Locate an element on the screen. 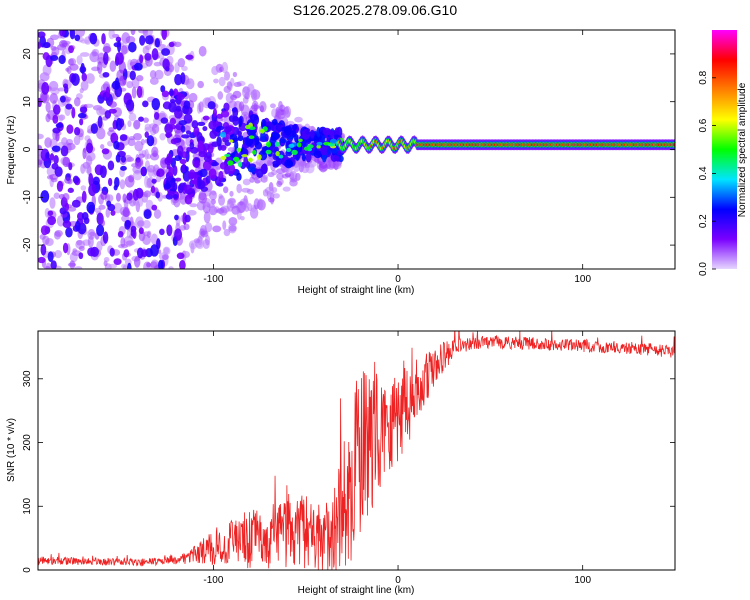 Image resolution: width=750 pixels, height=600 pixels. spectrogram-y-tick-label: 10 is located at coordinates (27, 102).